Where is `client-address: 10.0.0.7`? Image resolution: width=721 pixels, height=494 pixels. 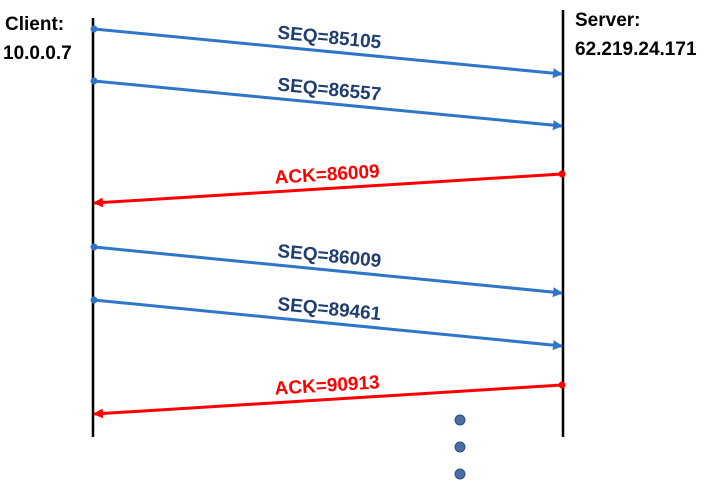
client-address: 10.0.0.7 is located at coordinates (37, 53).